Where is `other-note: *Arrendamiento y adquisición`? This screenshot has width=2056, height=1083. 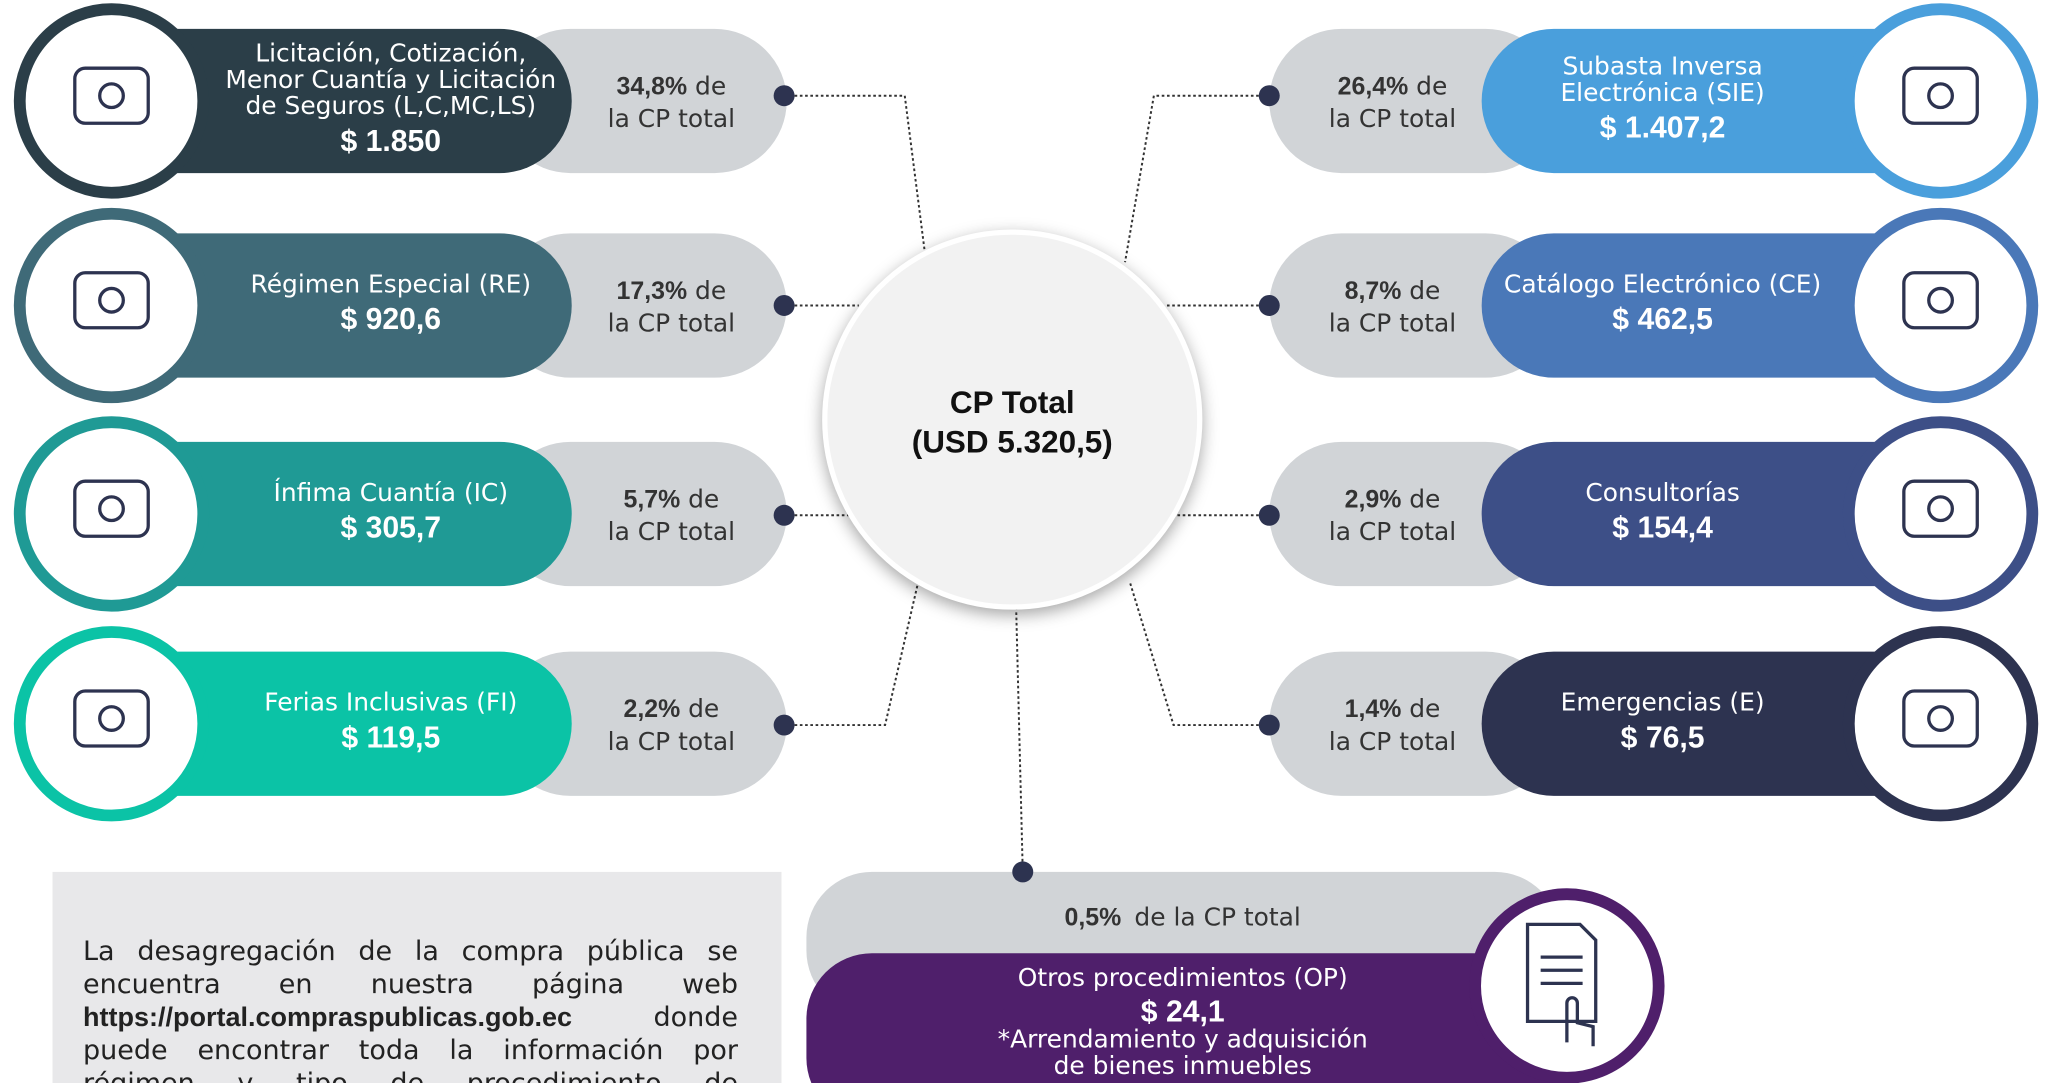 other-note: *Arrendamiento y adquisición is located at coordinates (1183, 1039).